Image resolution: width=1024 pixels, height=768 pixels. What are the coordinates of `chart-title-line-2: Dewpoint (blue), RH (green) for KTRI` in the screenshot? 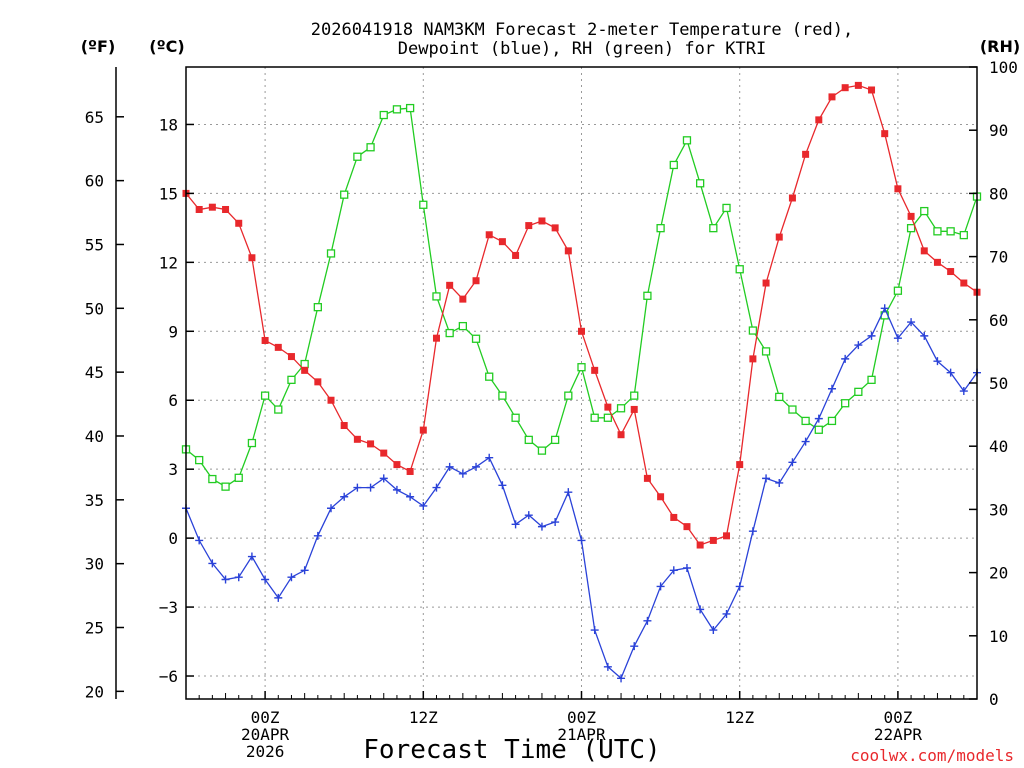 It's located at (582, 49).